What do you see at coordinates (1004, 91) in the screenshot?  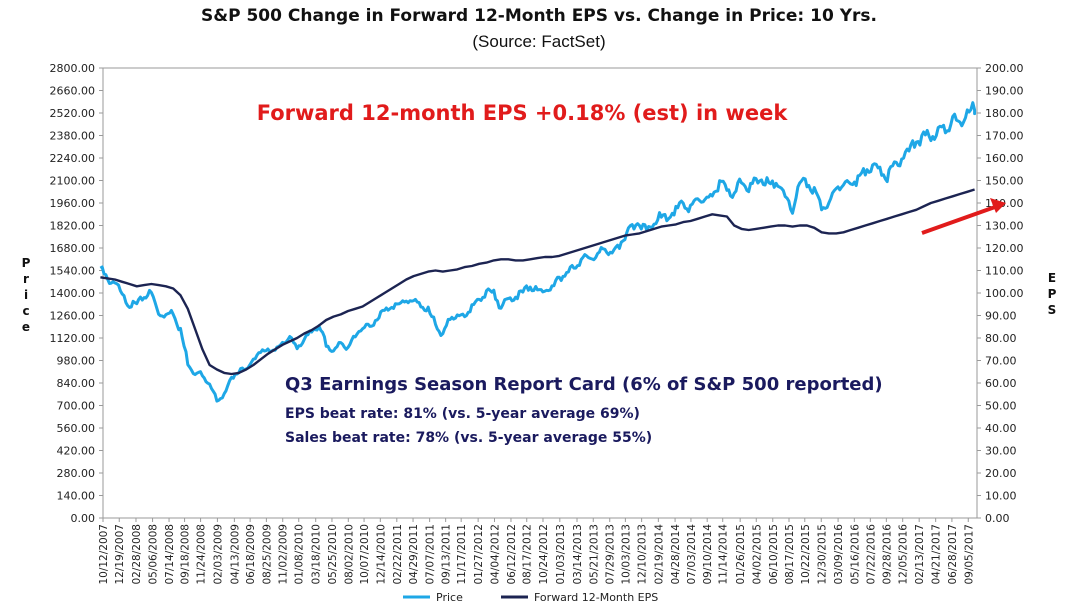 I see `right-tick-label: 190.00` at bounding box center [1004, 91].